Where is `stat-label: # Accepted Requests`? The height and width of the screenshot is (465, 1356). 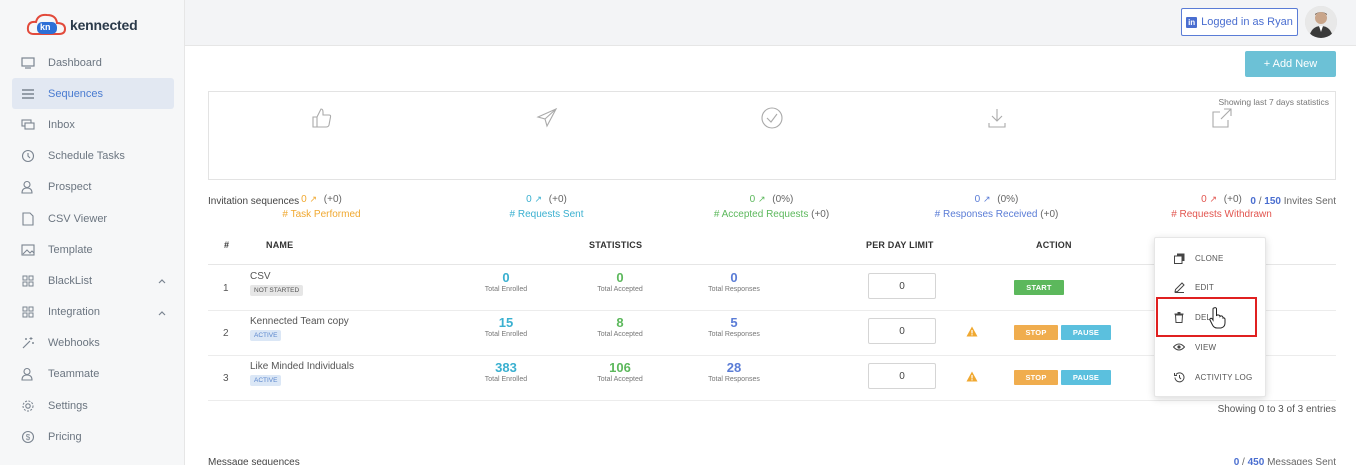 stat-label: # Accepted Requests is located at coordinates (761, 214).